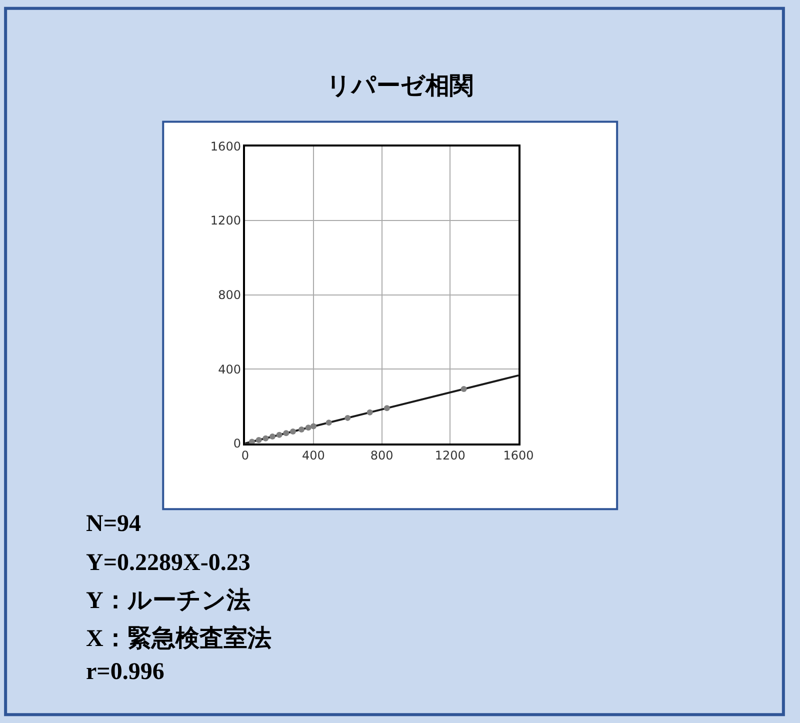  What do you see at coordinates (114, 524) in the screenshot?
I see `text: N=94` at bounding box center [114, 524].